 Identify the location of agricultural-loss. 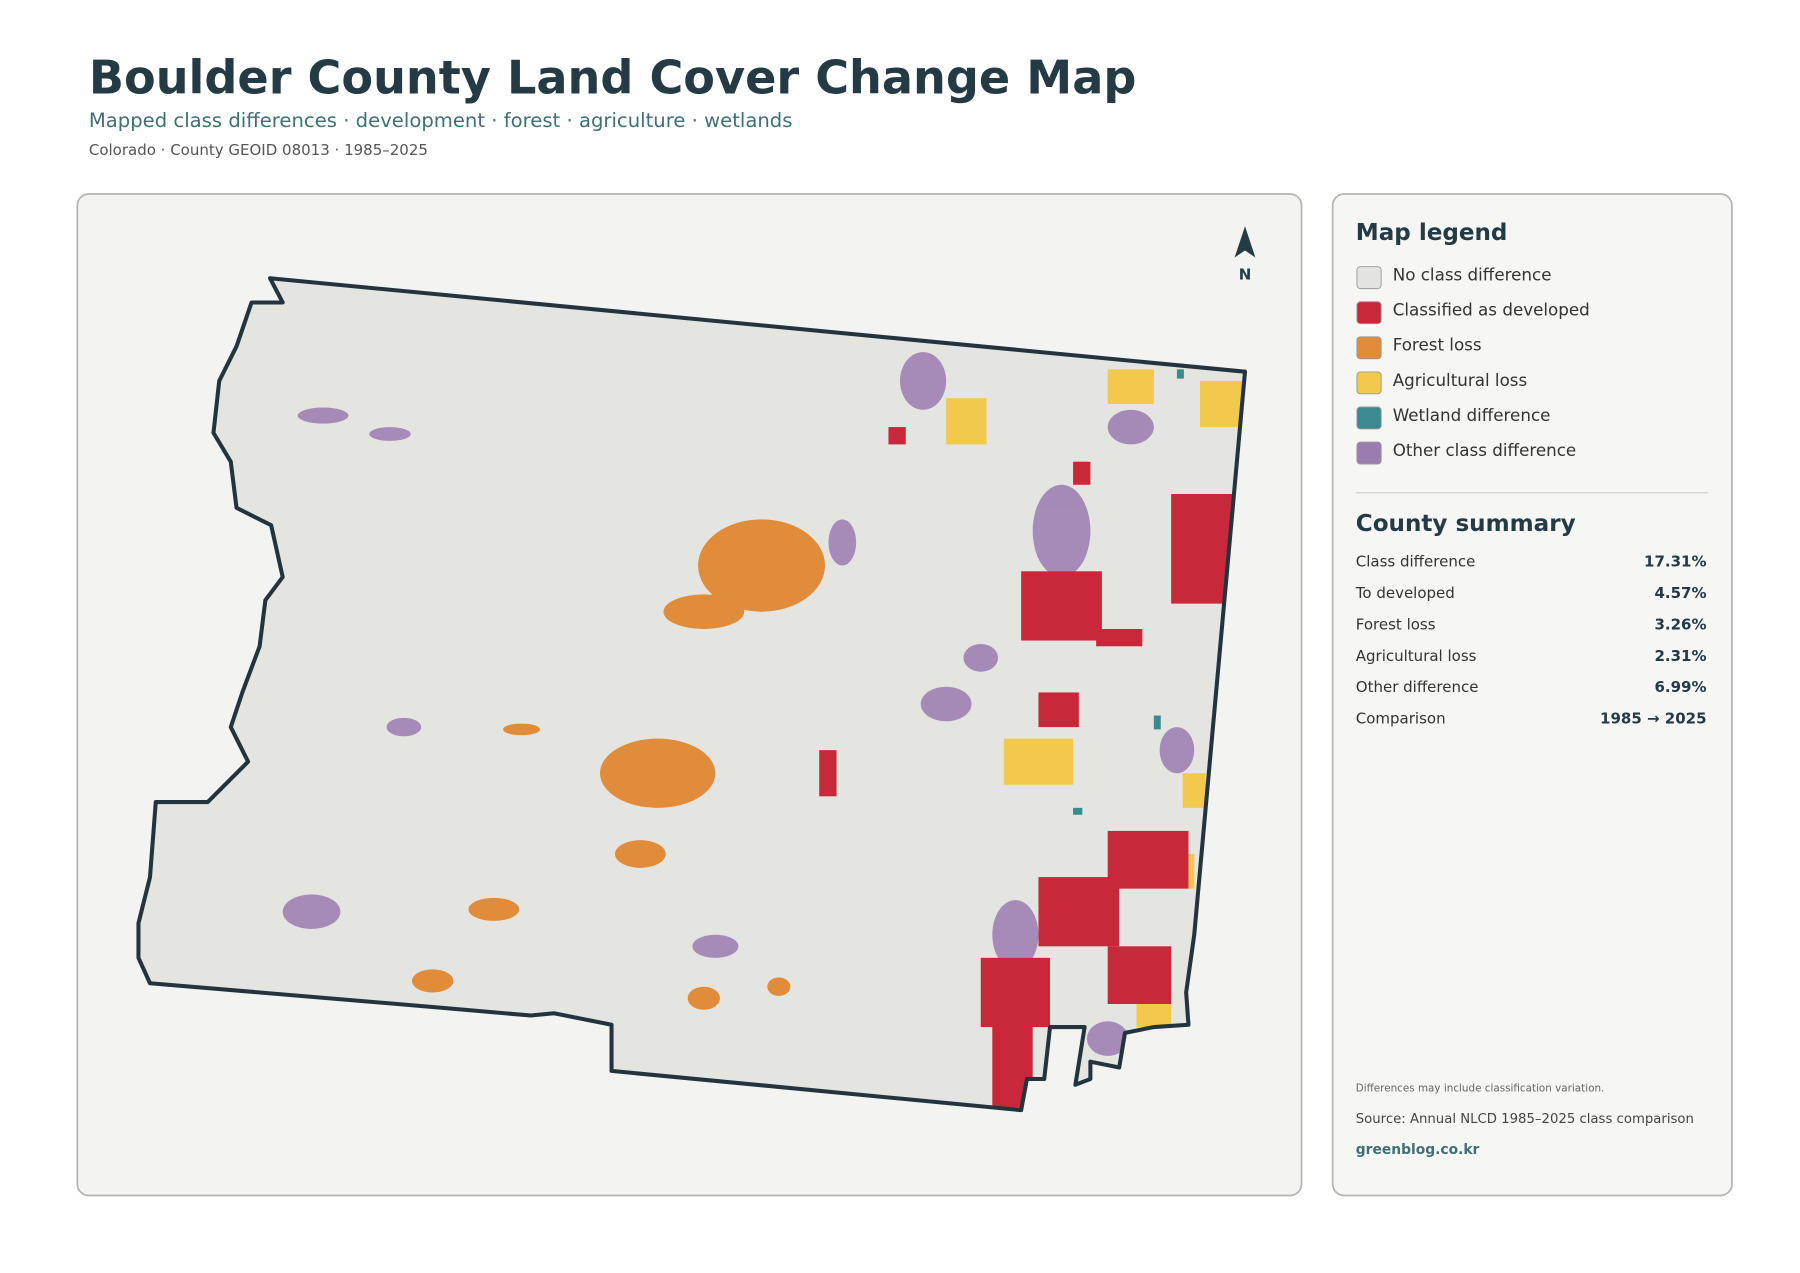
(1095, 698).